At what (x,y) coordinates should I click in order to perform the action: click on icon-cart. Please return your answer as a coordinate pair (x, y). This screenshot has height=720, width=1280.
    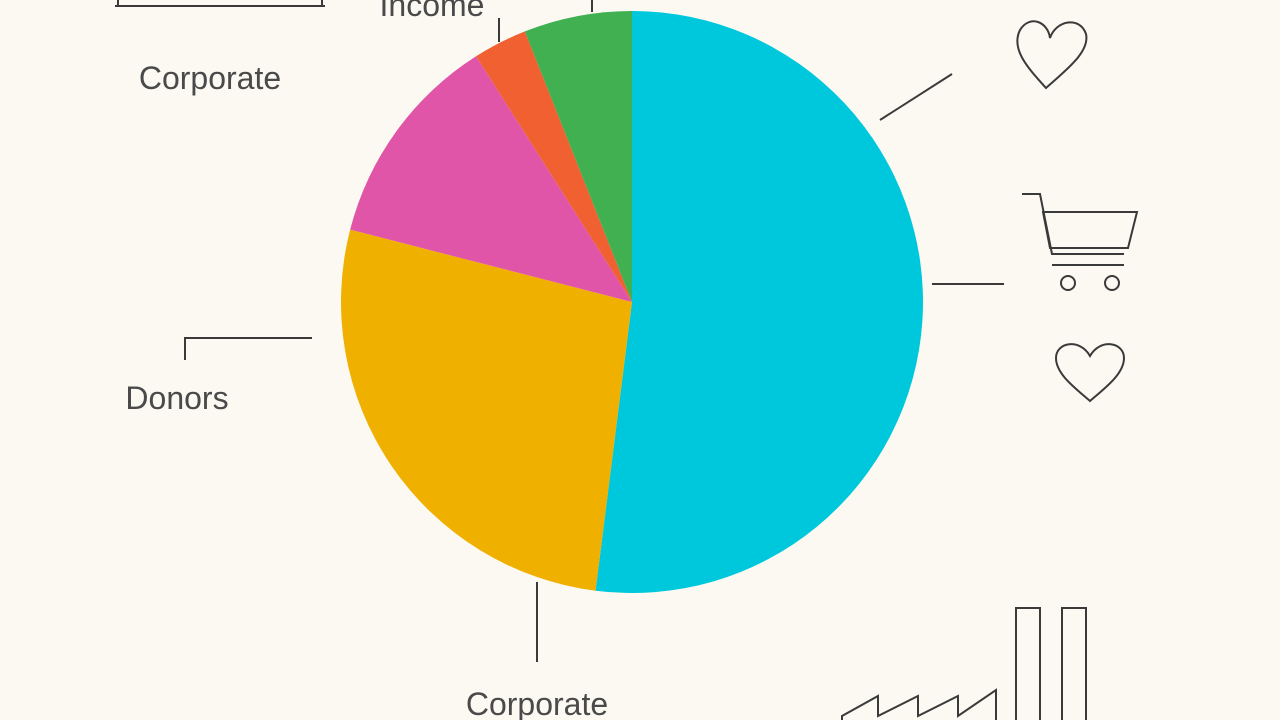
    Looking at the image, I should click on (1080, 242).